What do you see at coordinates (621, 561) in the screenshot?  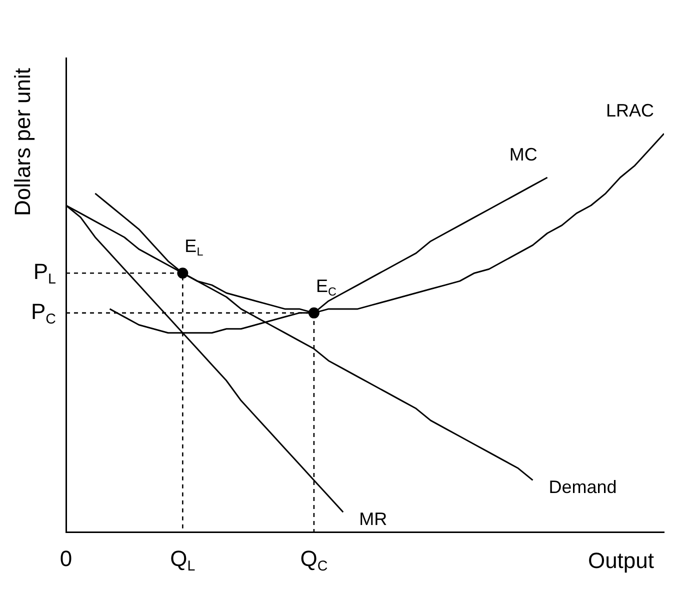 I see `x-axis-title: Output` at bounding box center [621, 561].